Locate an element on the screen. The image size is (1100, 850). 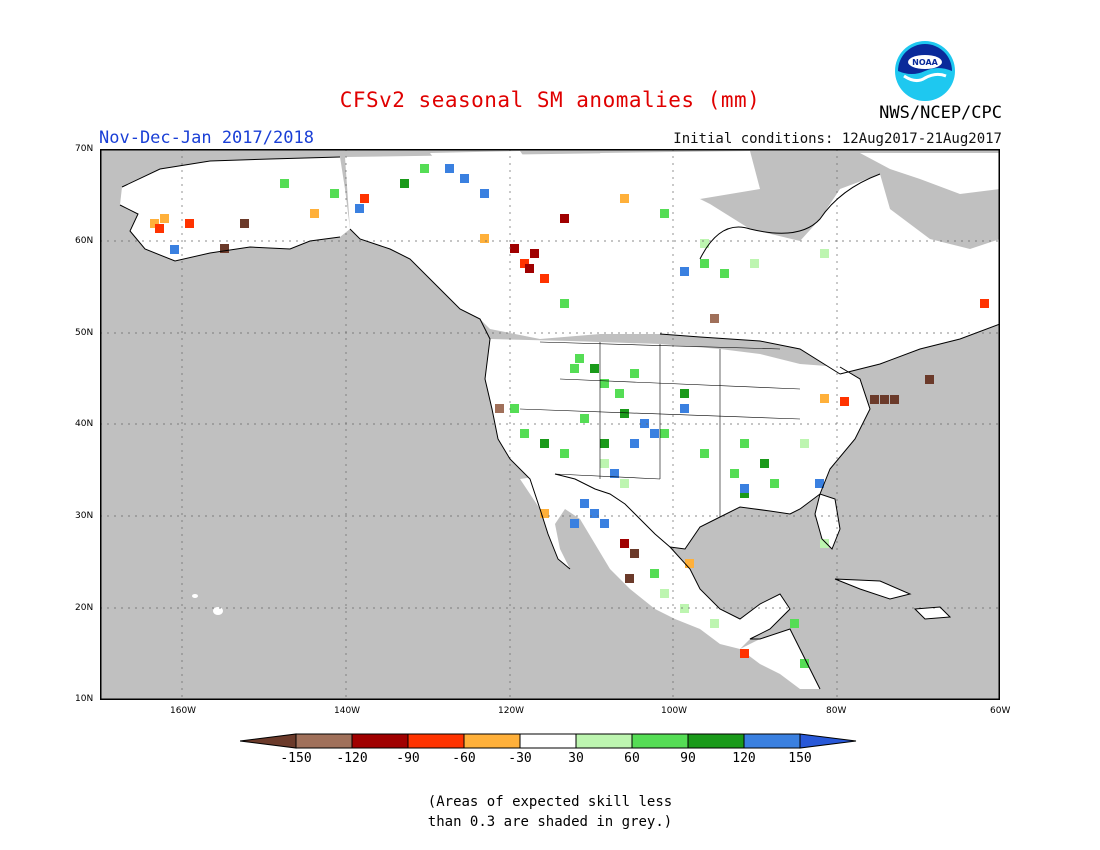
agency-label: NWS/NCEP/CPC is located at coordinates (940, 113).